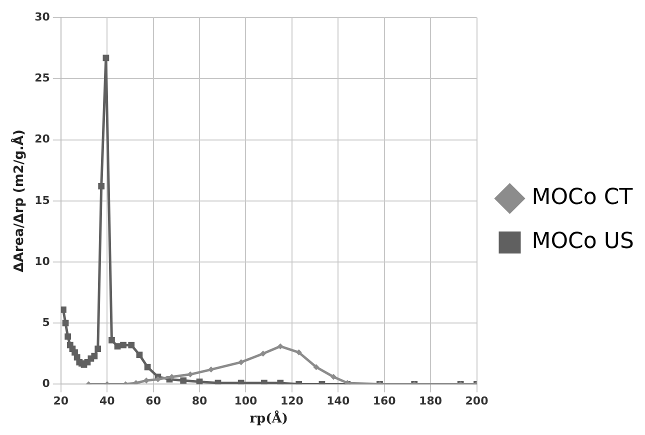  I want to click on x-tick-label: 200, so click(477, 401).